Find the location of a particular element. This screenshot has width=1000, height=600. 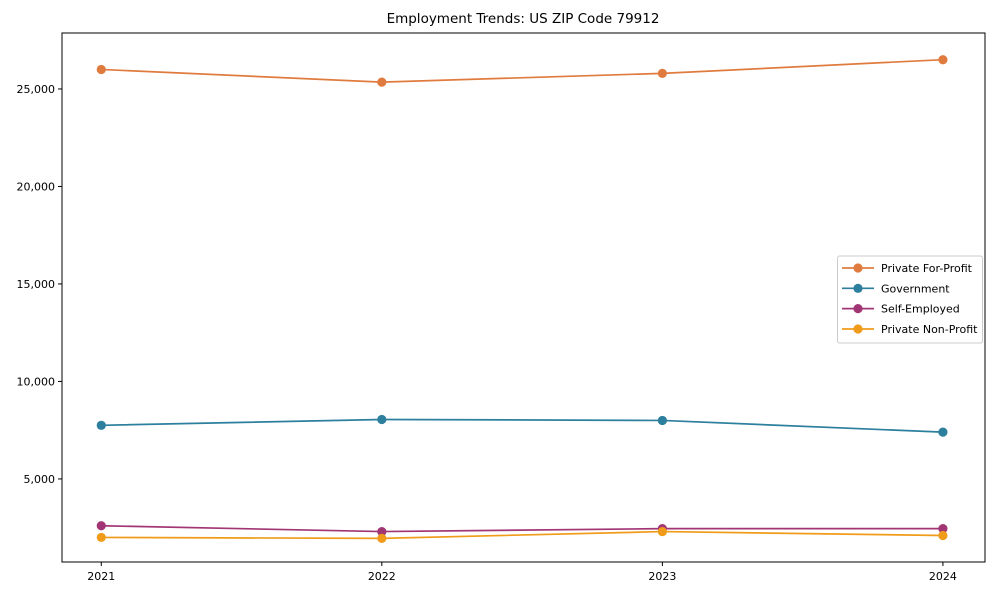

data-point-self-employed-2021 is located at coordinates (101, 526).